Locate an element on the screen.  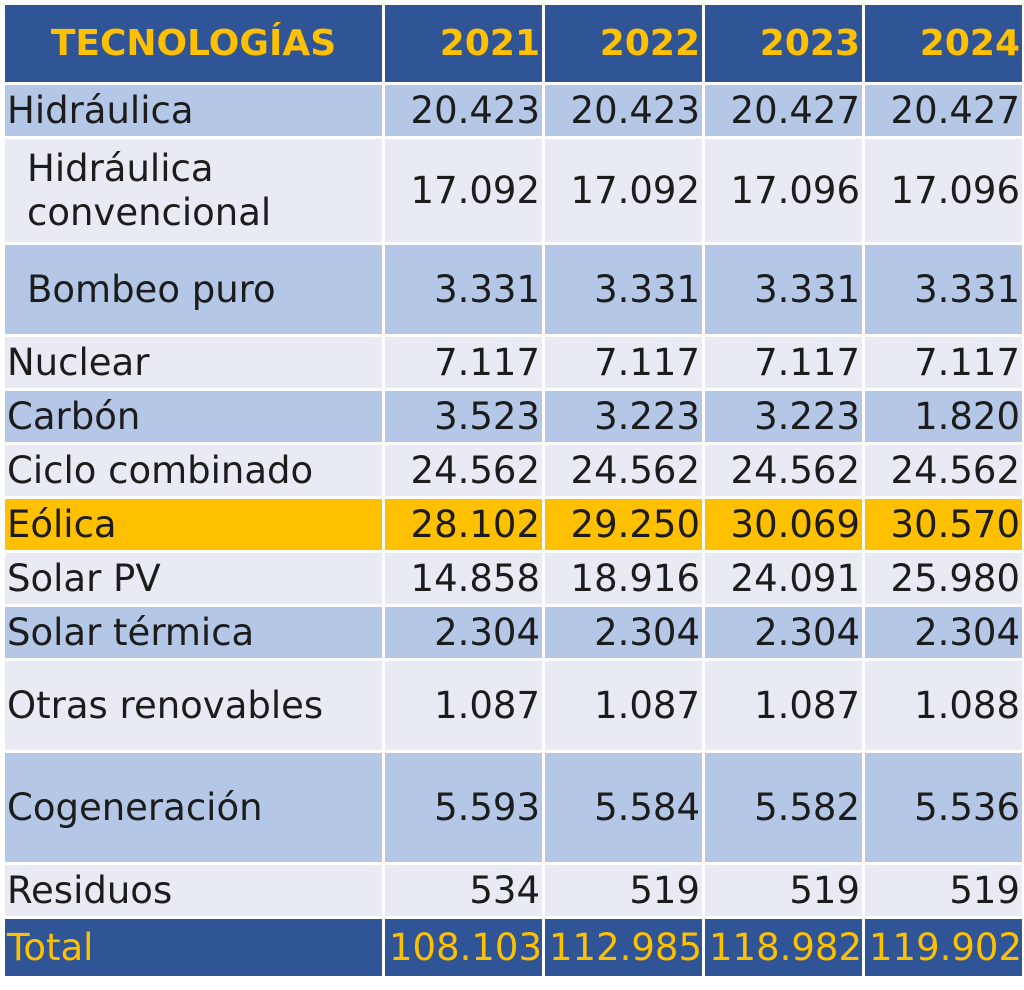
cell-2024: 20.427 is located at coordinates (943, 110).